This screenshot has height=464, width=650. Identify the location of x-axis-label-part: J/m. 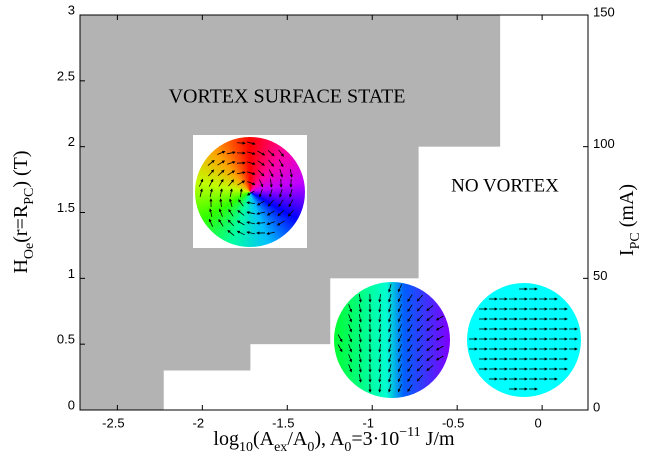
(438, 439).